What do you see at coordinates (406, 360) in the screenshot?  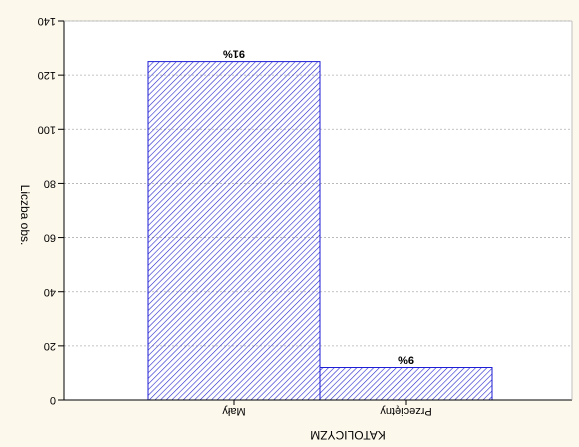 I see `data-label: 9%` at bounding box center [406, 360].